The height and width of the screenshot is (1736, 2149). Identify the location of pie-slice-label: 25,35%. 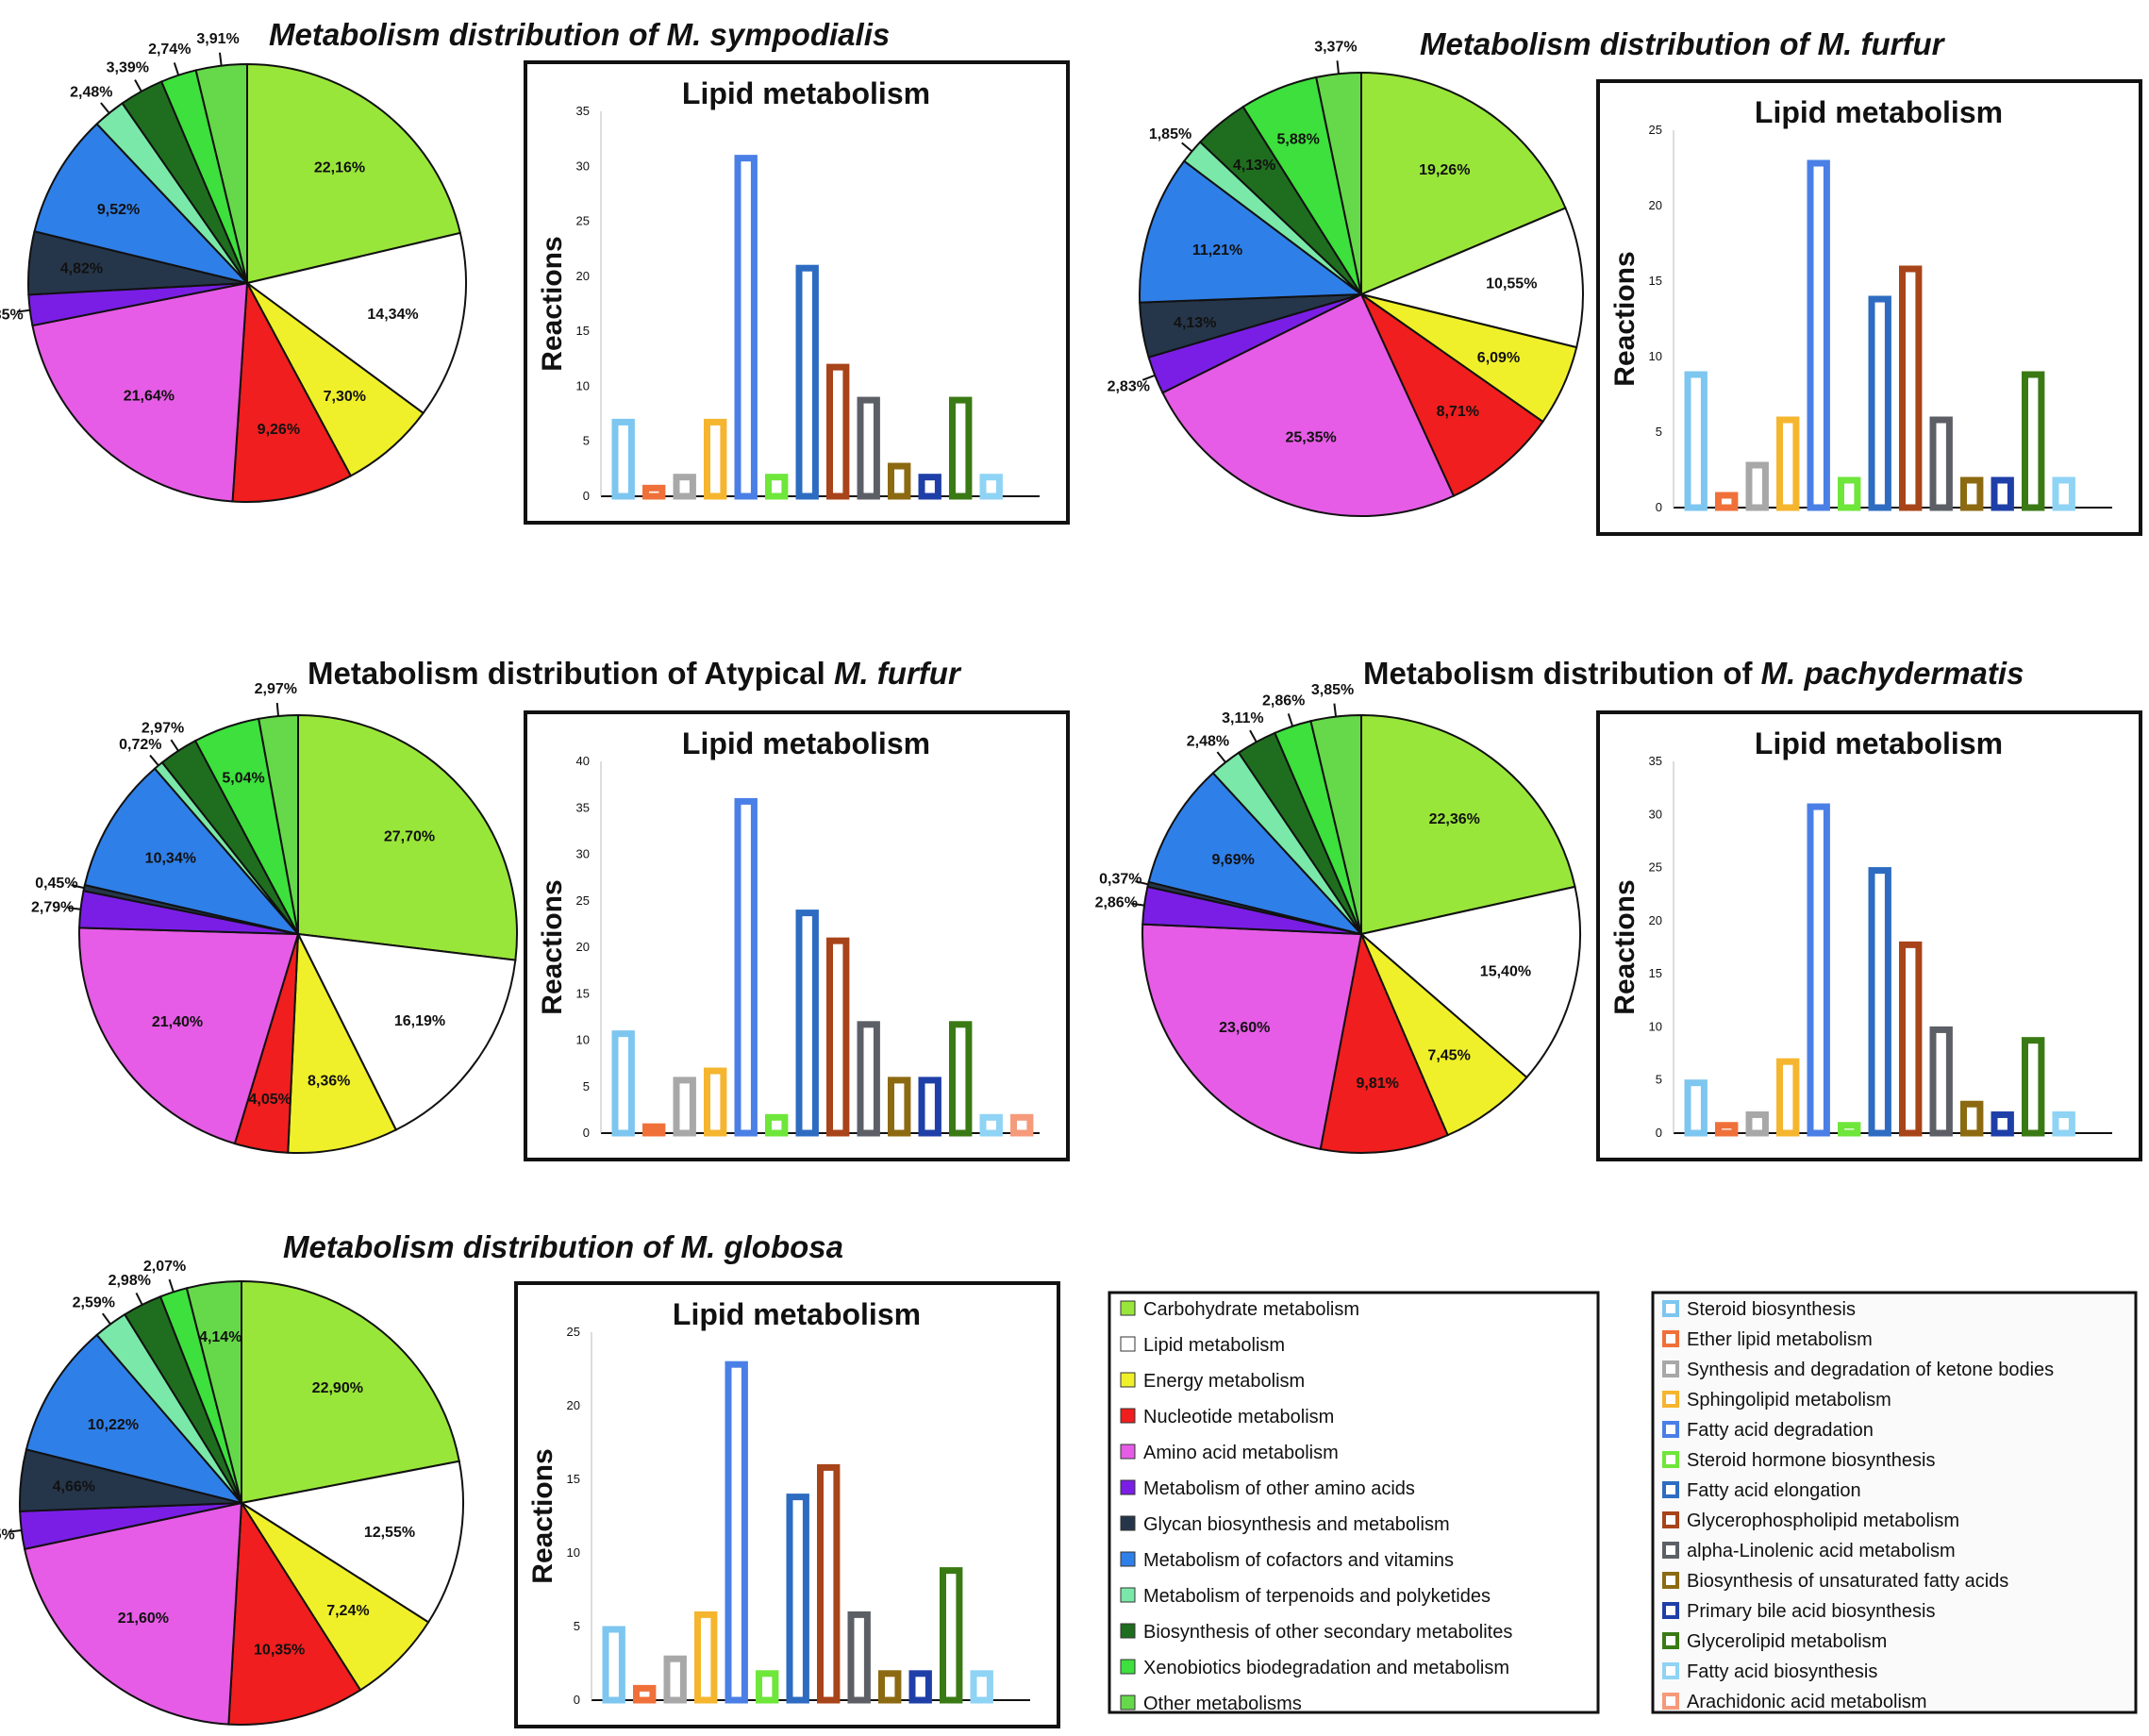
(1310, 438).